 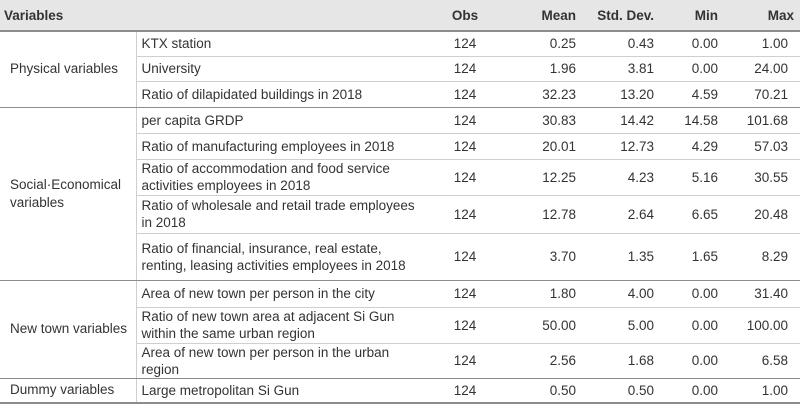 What do you see at coordinates (281, 94) in the screenshot?
I see `variable-name-cell: Ratio of dilapidated buildings in 2018` at bounding box center [281, 94].